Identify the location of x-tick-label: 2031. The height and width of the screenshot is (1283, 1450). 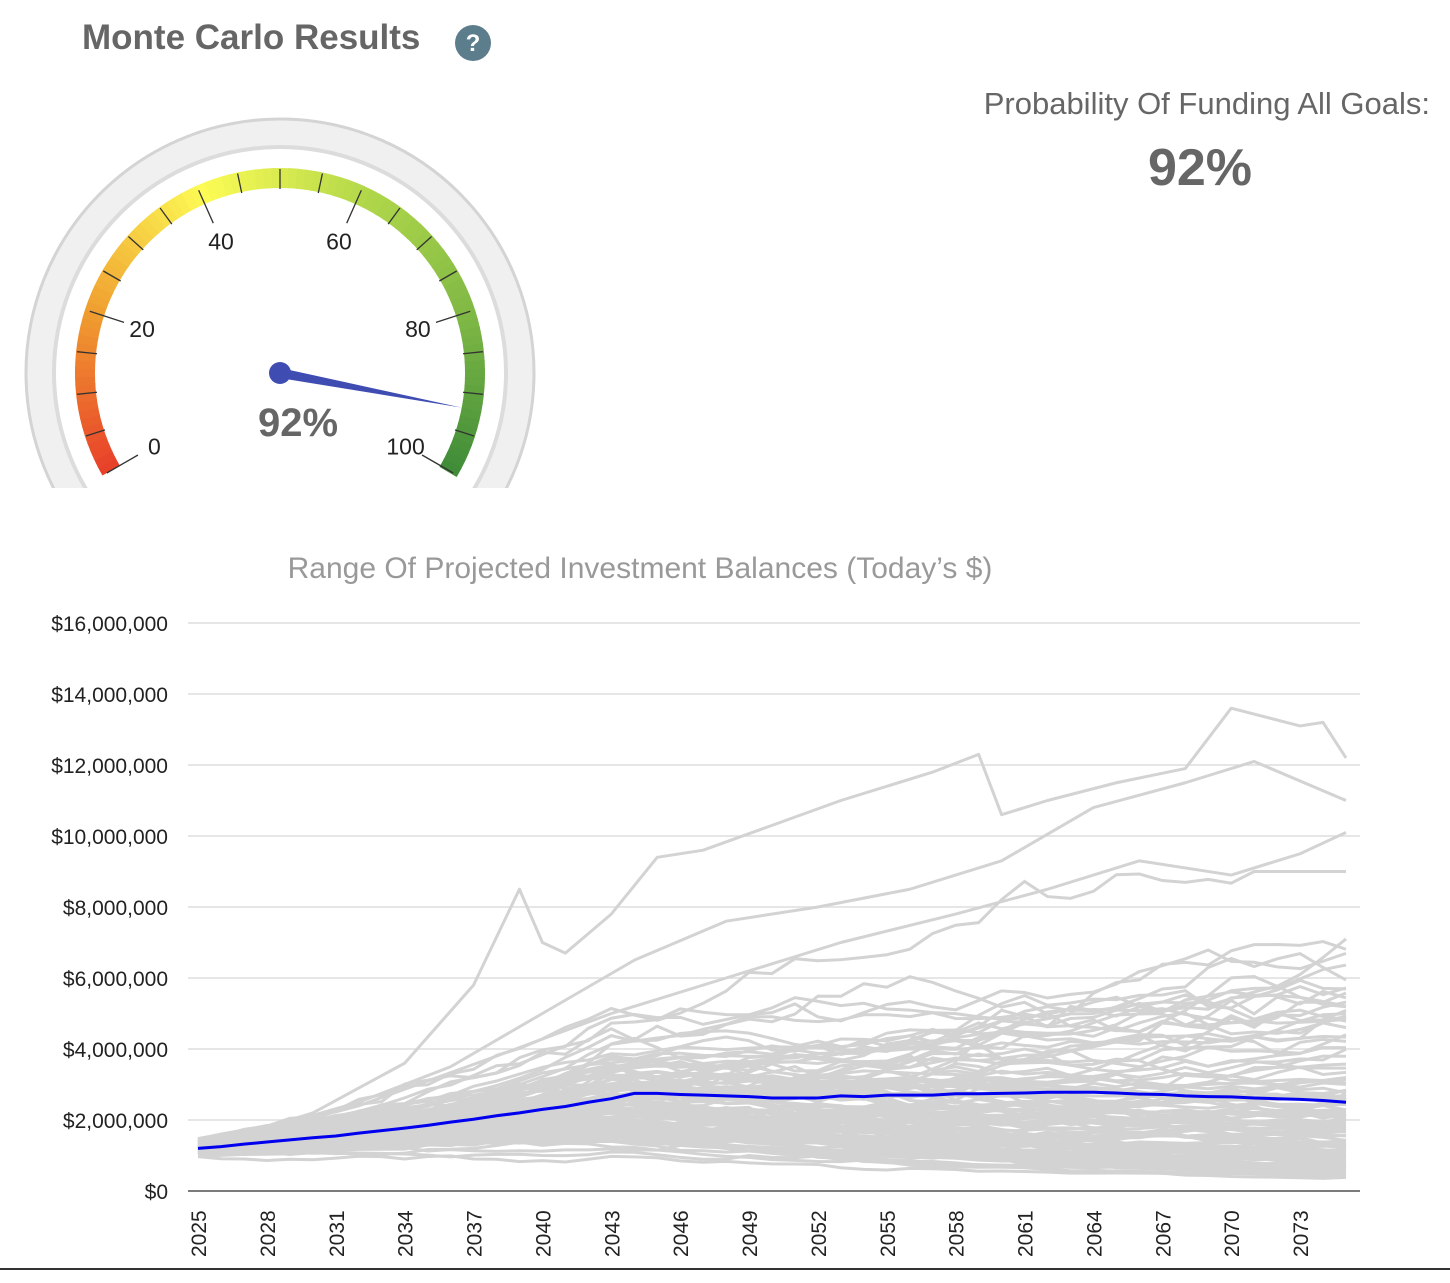
(337, 1233).